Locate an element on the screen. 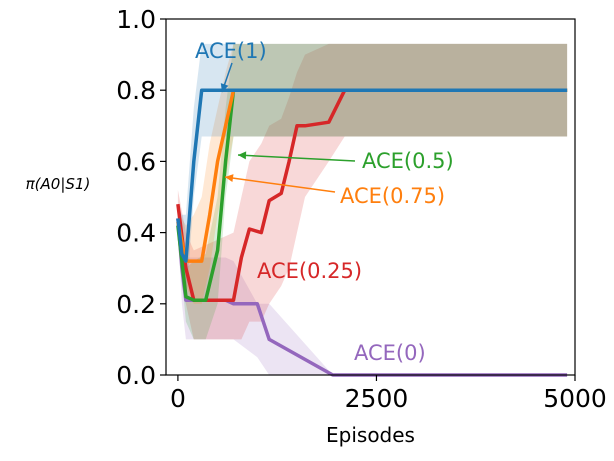 This screenshot has width=614, height=461. ace-0-75--arrow is located at coordinates (280, 184).